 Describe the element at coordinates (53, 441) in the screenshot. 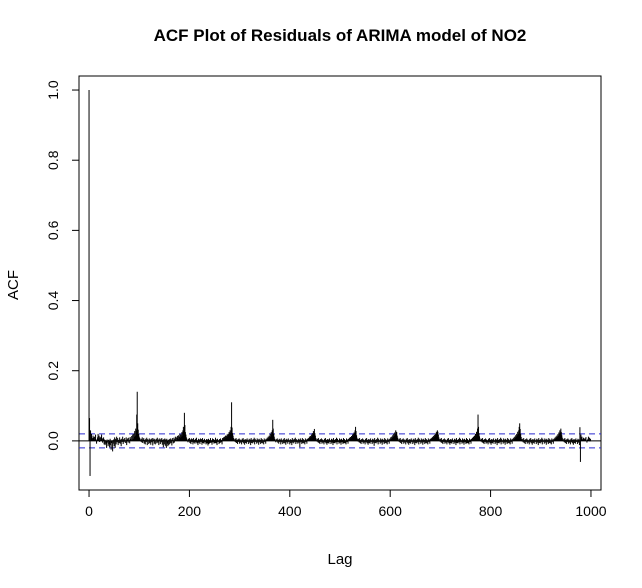

I see `y-tick-label: 0.0` at that location.